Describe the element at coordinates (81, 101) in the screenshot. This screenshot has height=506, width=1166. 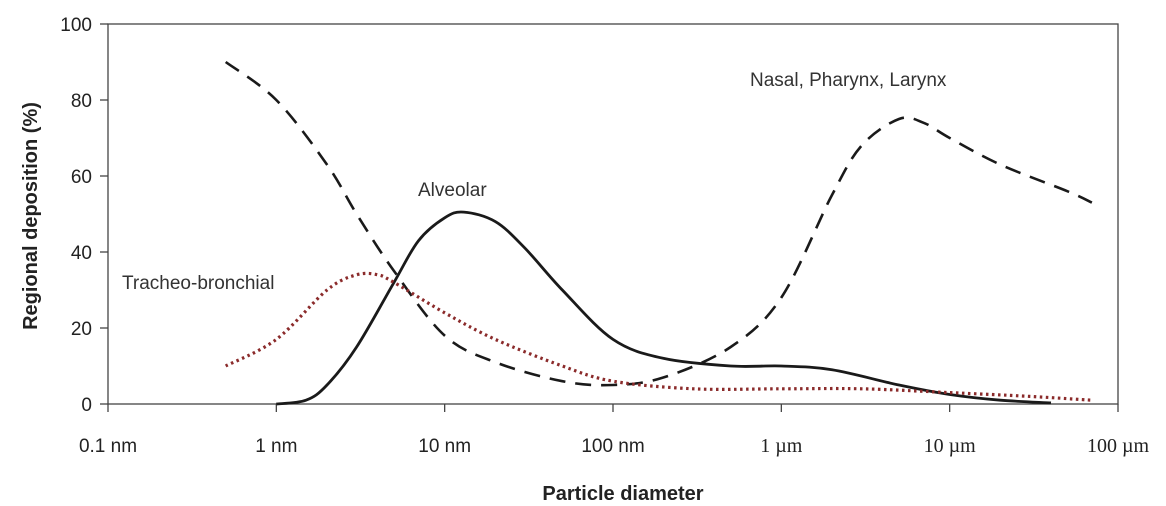
I see `y-tick-label: 80` at that location.